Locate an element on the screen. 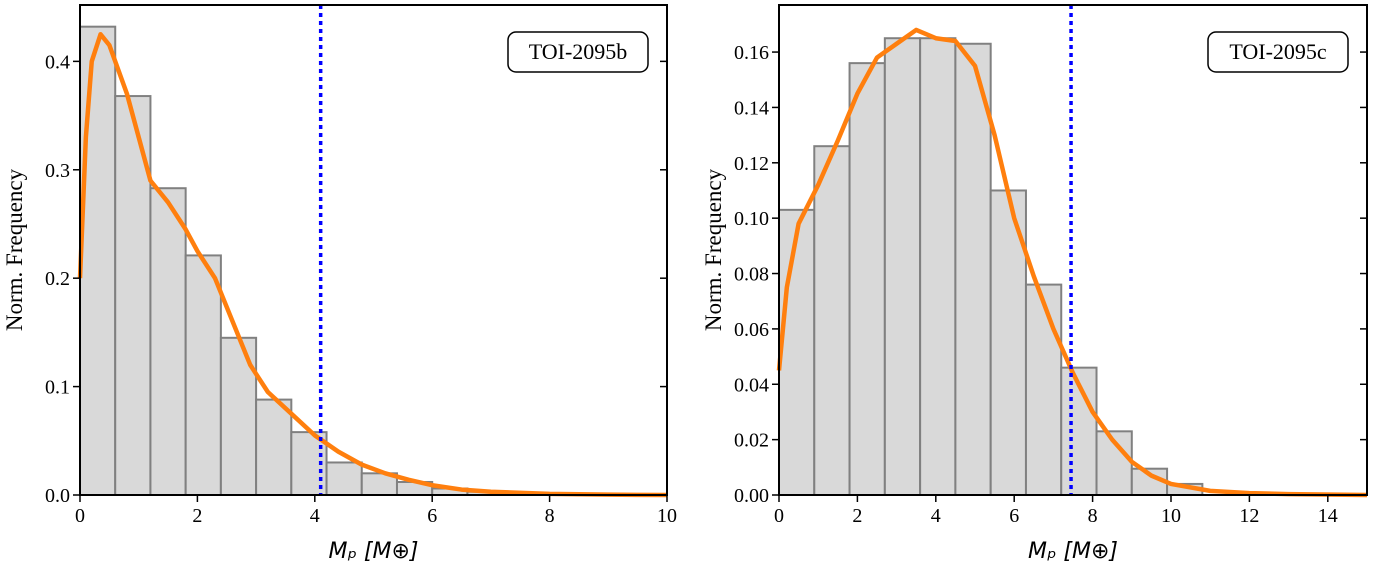  y-tick-label: 0.08 is located at coordinates (751, 275).